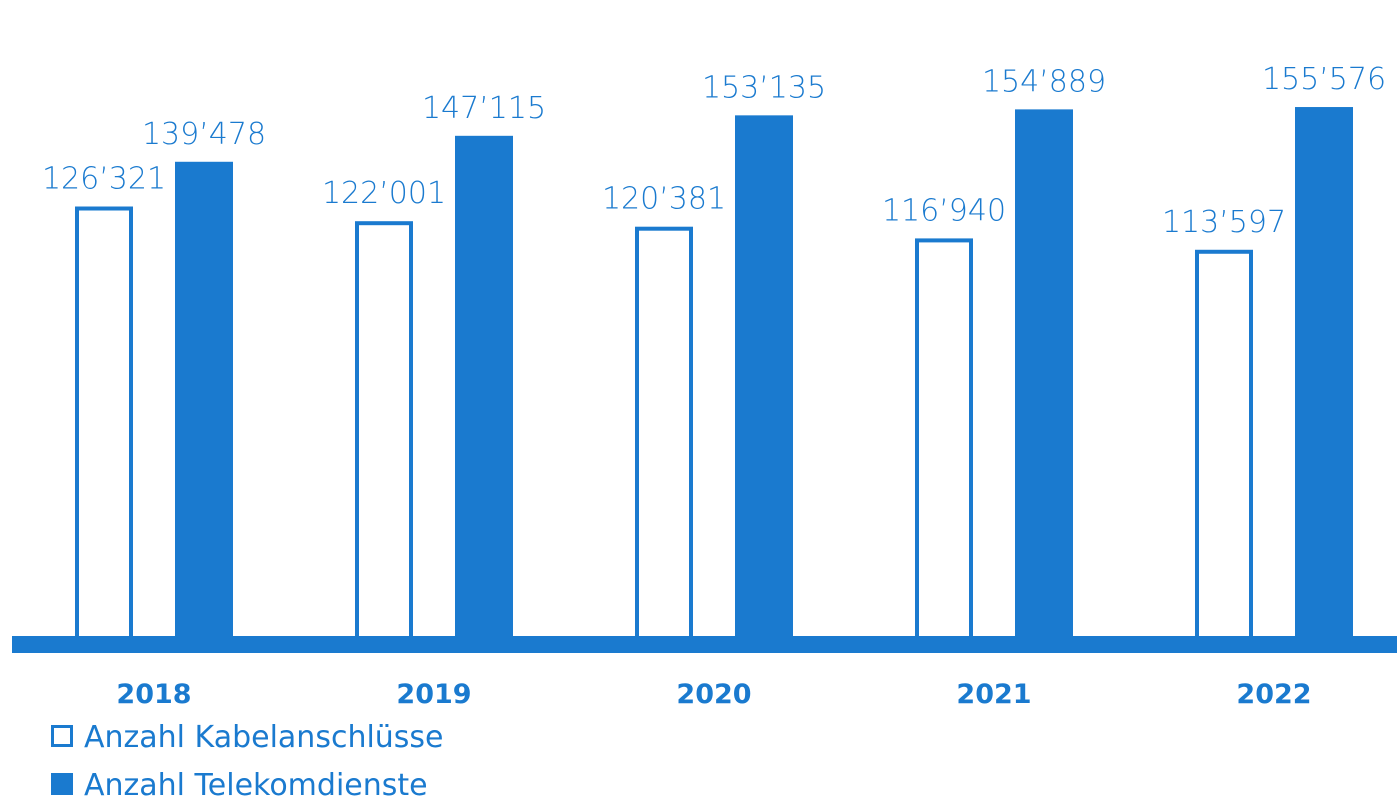 Image resolution: width=1397 pixels, height=809 pixels. What do you see at coordinates (62, 784) in the screenshot?
I see `legend-swatch-telekomdienste` at bounding box center [62, 784].